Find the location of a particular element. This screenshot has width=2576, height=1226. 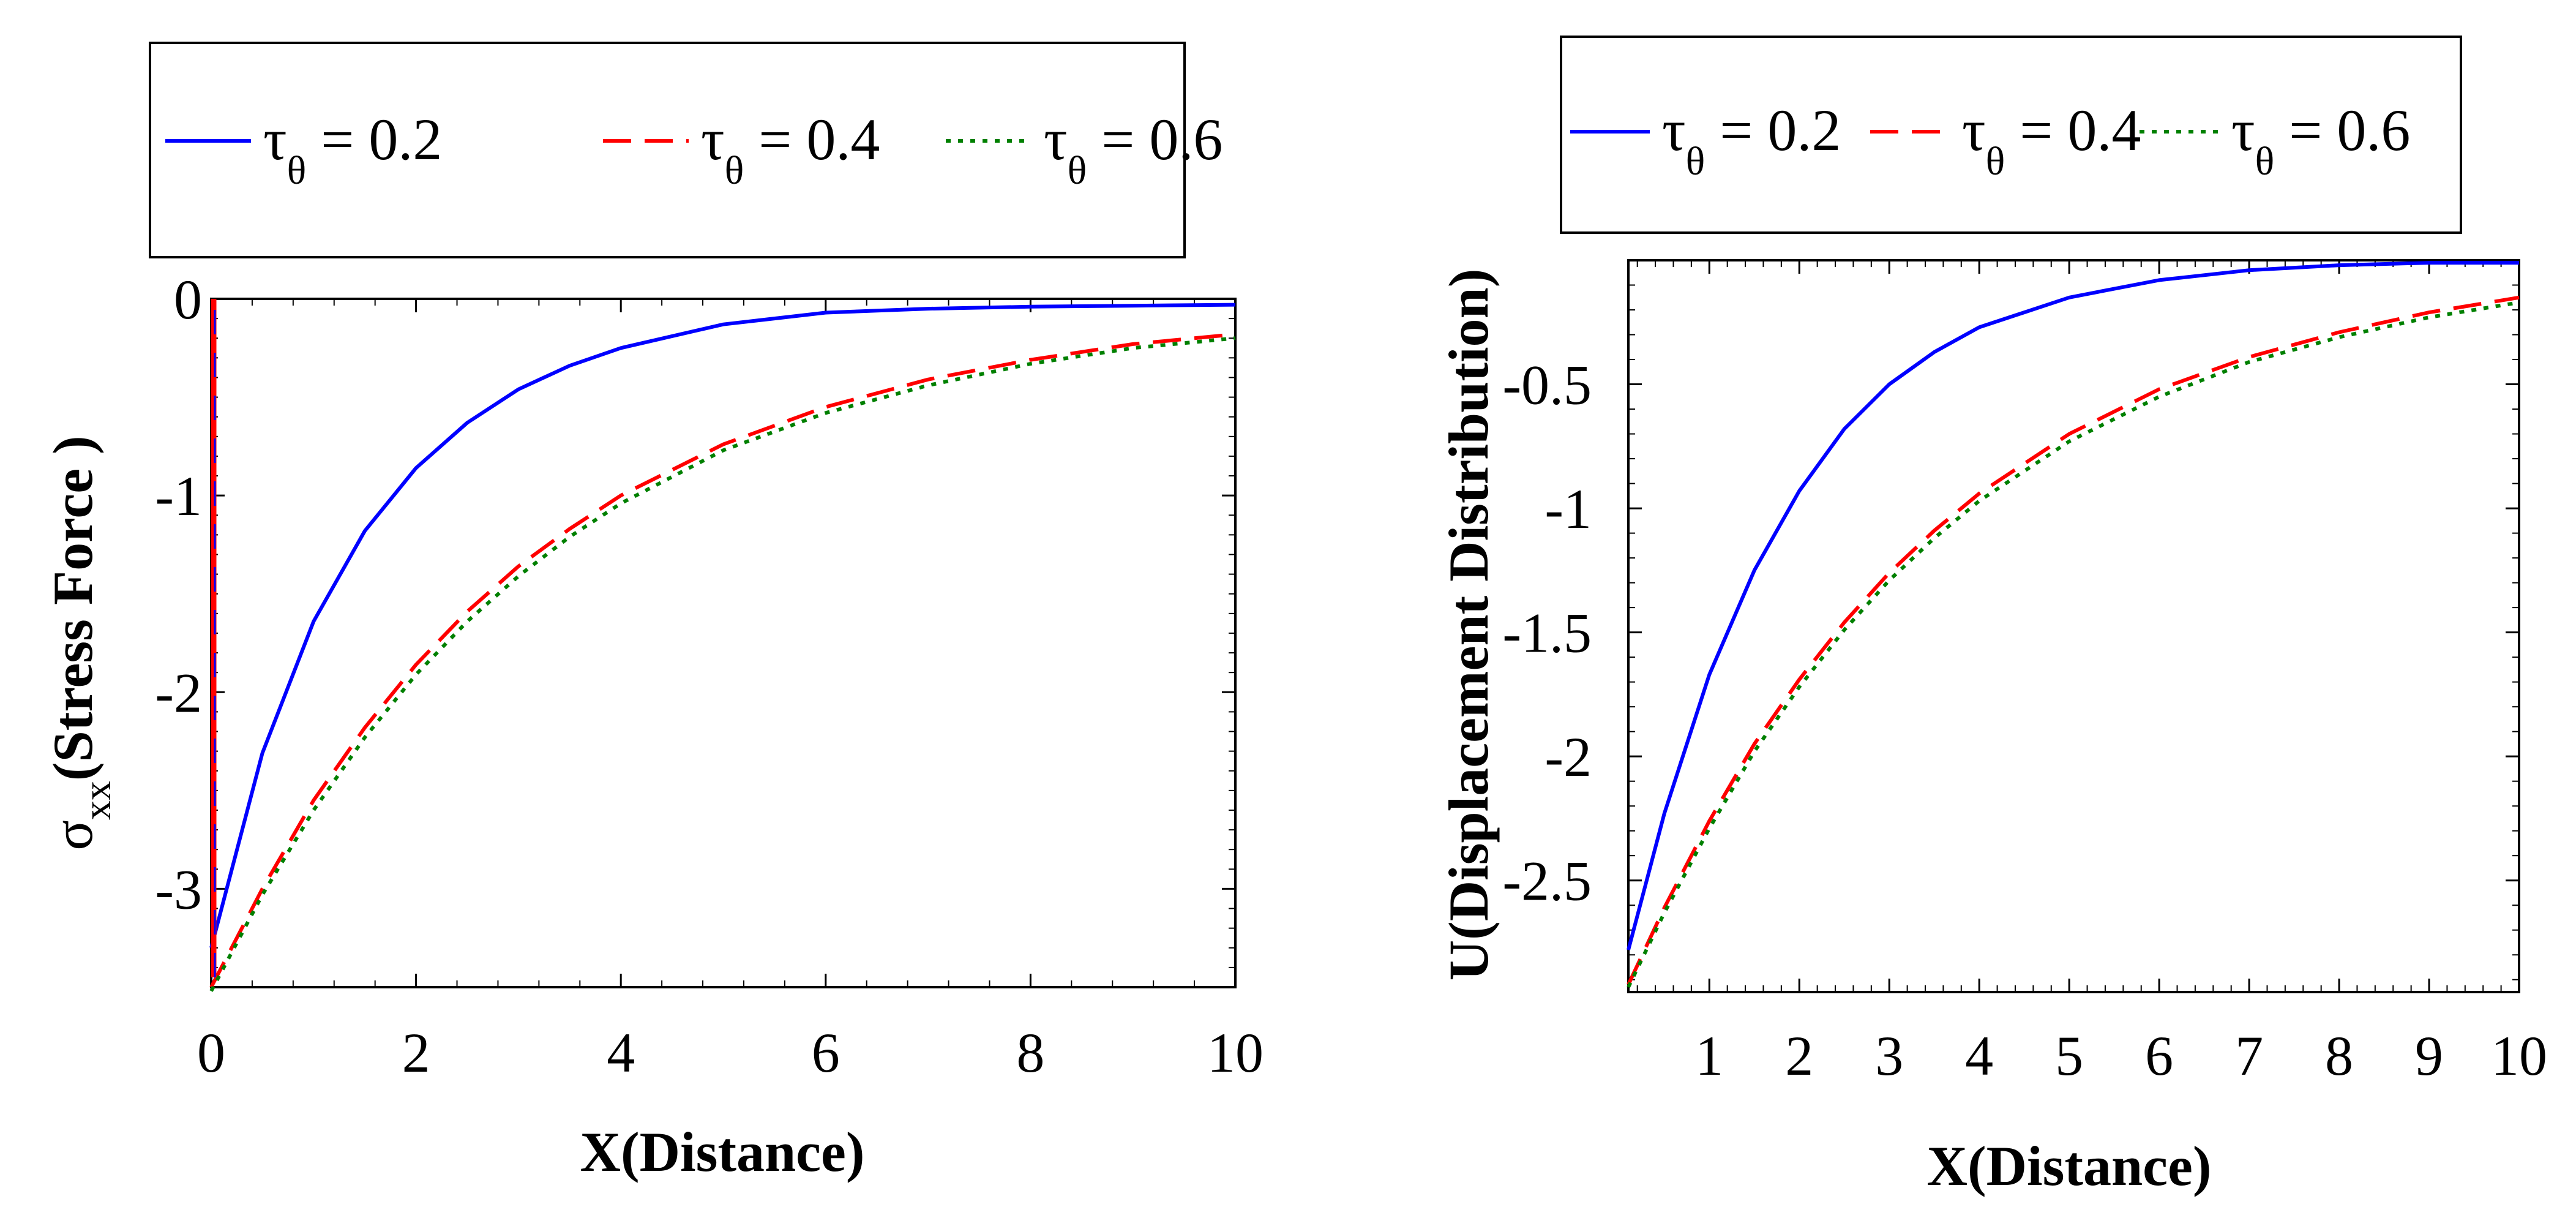

y-tick-label: -1.5 is located at coordinates (1547, 633).